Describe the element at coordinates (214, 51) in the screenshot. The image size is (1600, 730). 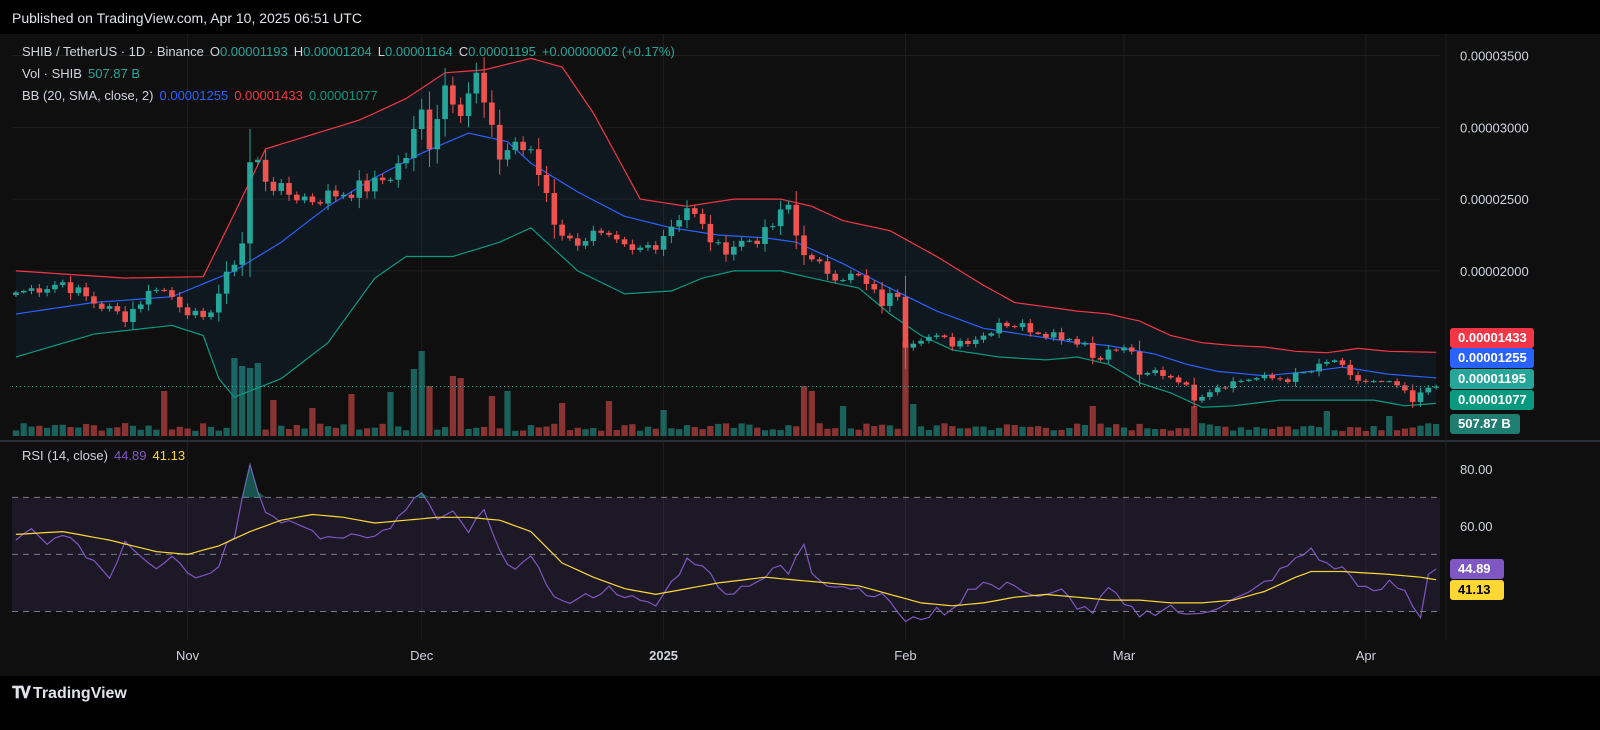
I see `legend-open-label: O` at that location.